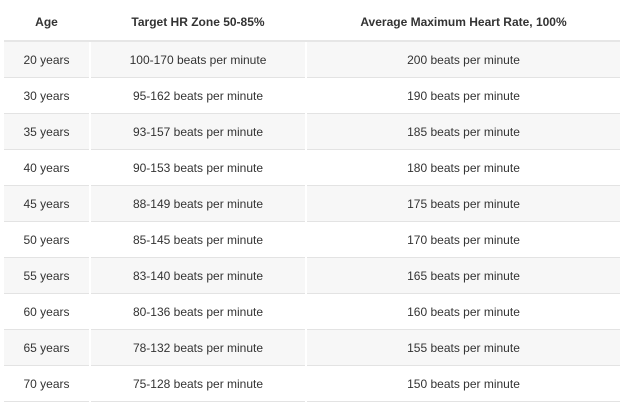  Describe the element at coordinates (47, 59) in the screenshot. I see `cell-age: 20 years` at that location.